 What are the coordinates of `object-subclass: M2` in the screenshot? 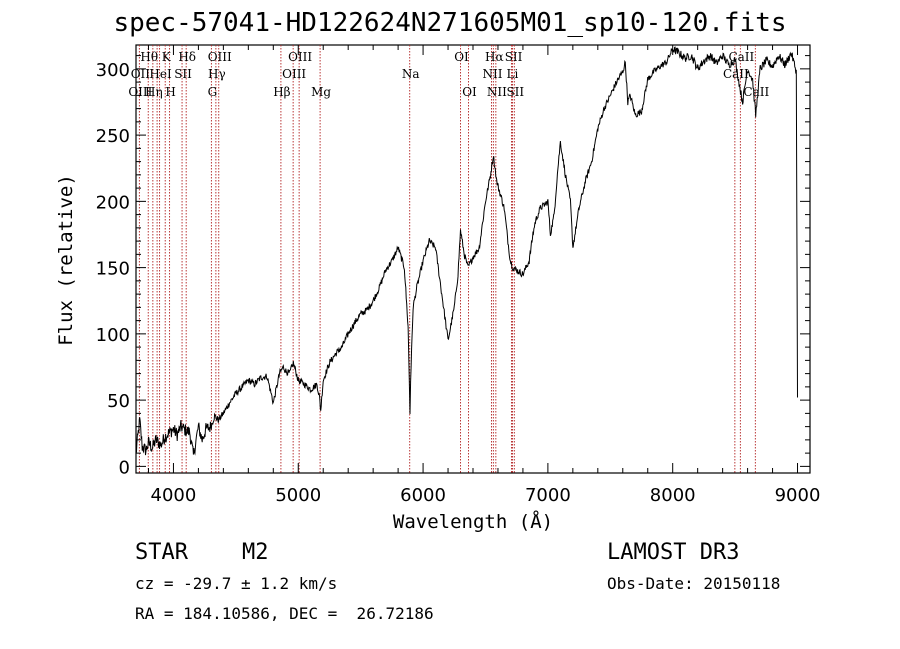 It's located at (255, 552).